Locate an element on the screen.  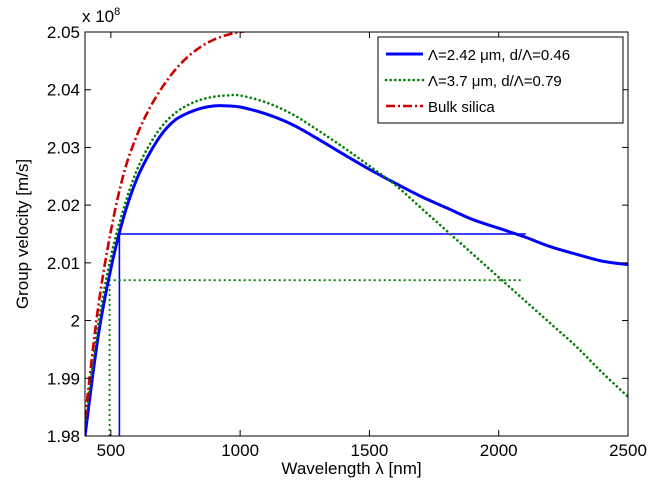
y-tick-label: 1.98 is located at coordinates (63, 436).